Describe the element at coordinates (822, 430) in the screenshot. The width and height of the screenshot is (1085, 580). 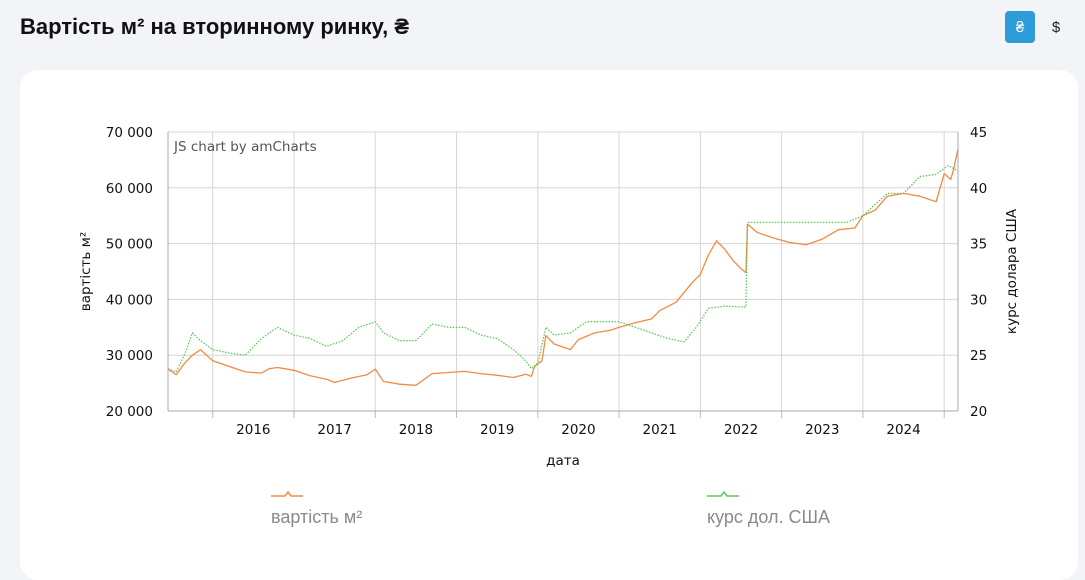
I see `x-tick-label: 2023` at that location.